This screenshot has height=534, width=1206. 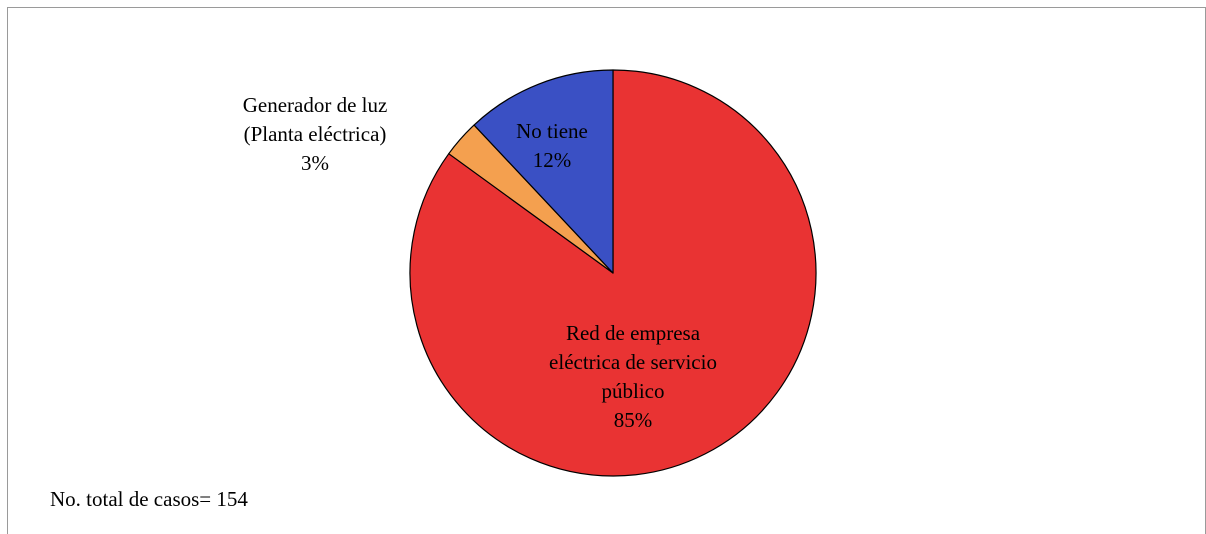 What do you see at coordinates (552, 131) in the screenshot?
I see `slice-label-line: No tiene` at bounding box center [552, 131].